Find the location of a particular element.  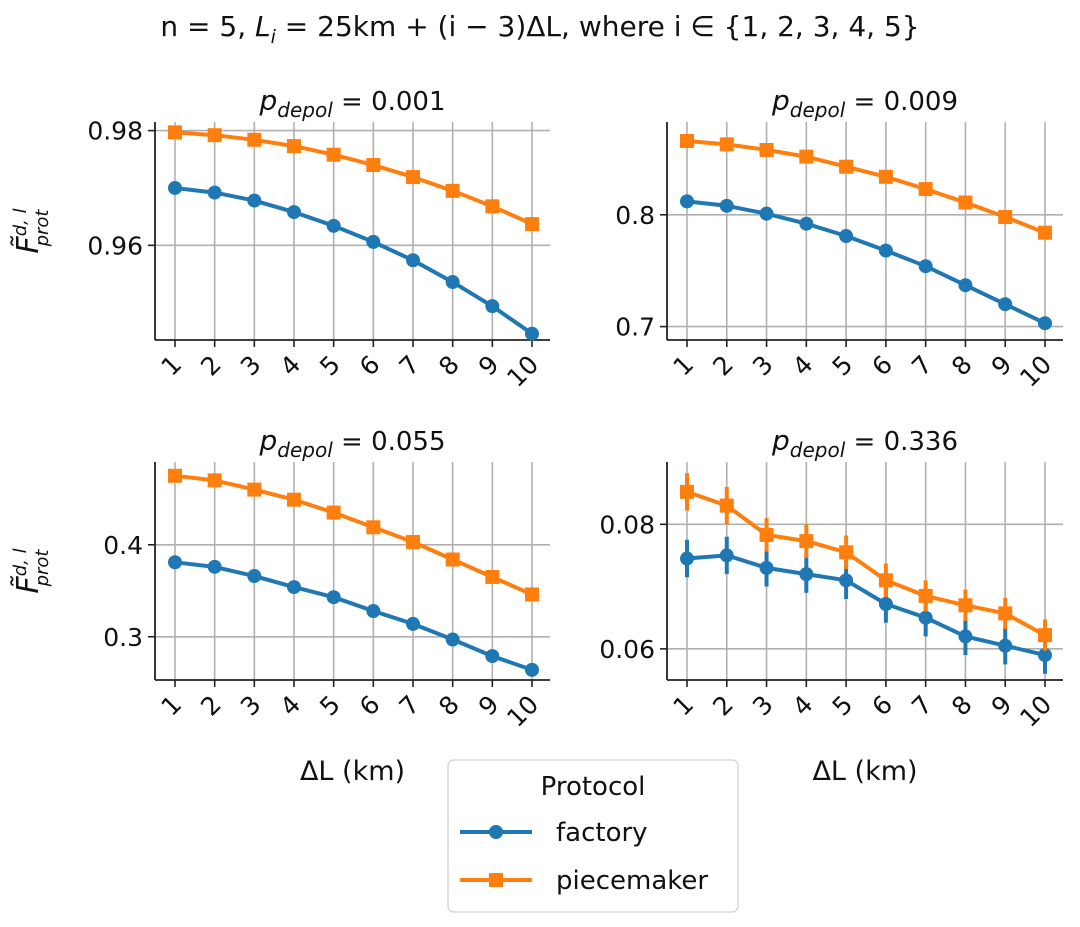

y-tick-label: 0.3 is located at coordinates (123, 637).